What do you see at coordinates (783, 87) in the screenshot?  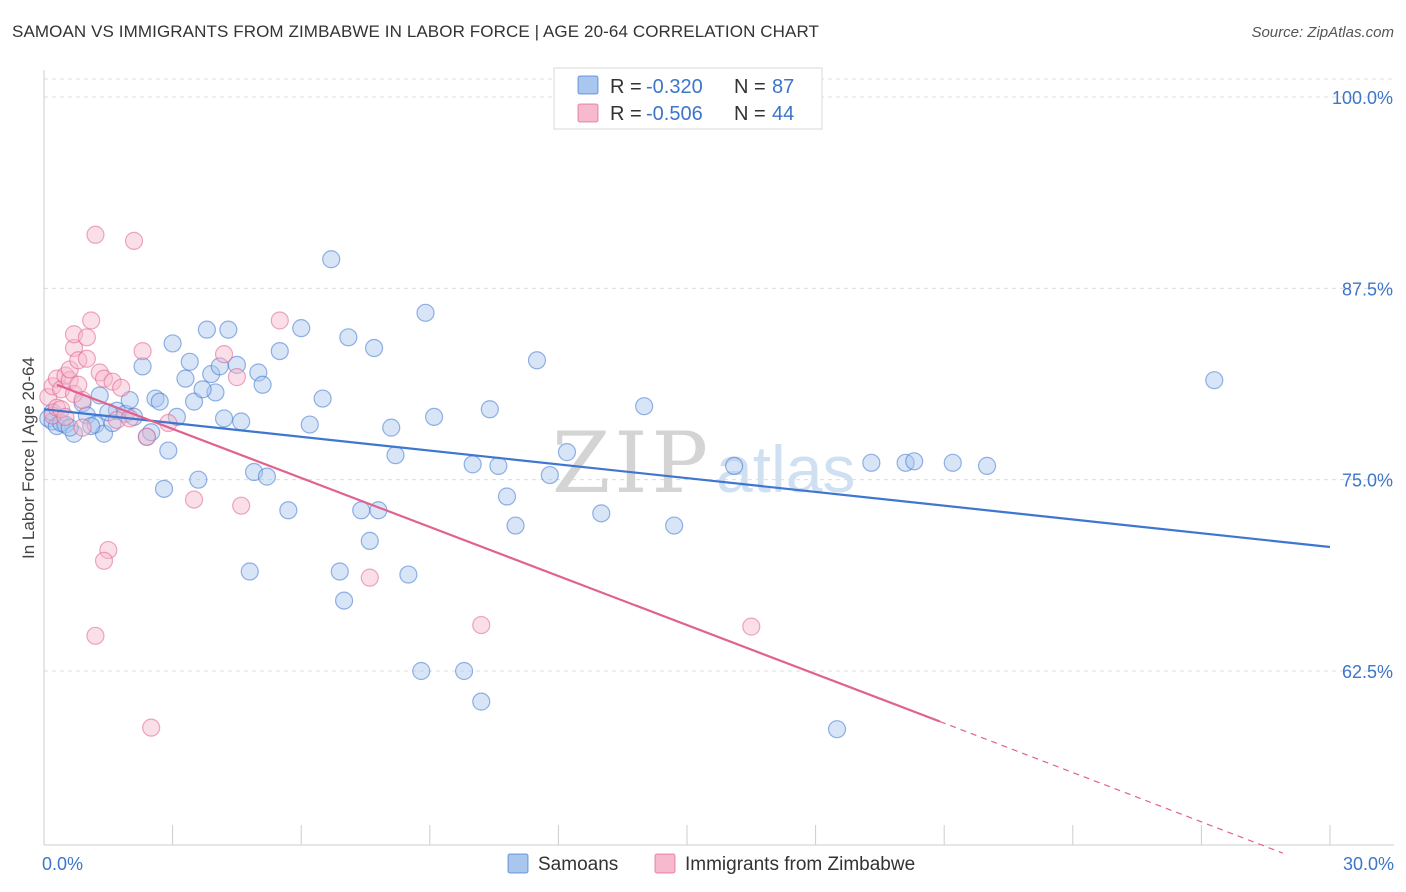 I see `legend-n-value-1: 87` at bounding box center [783, 87].